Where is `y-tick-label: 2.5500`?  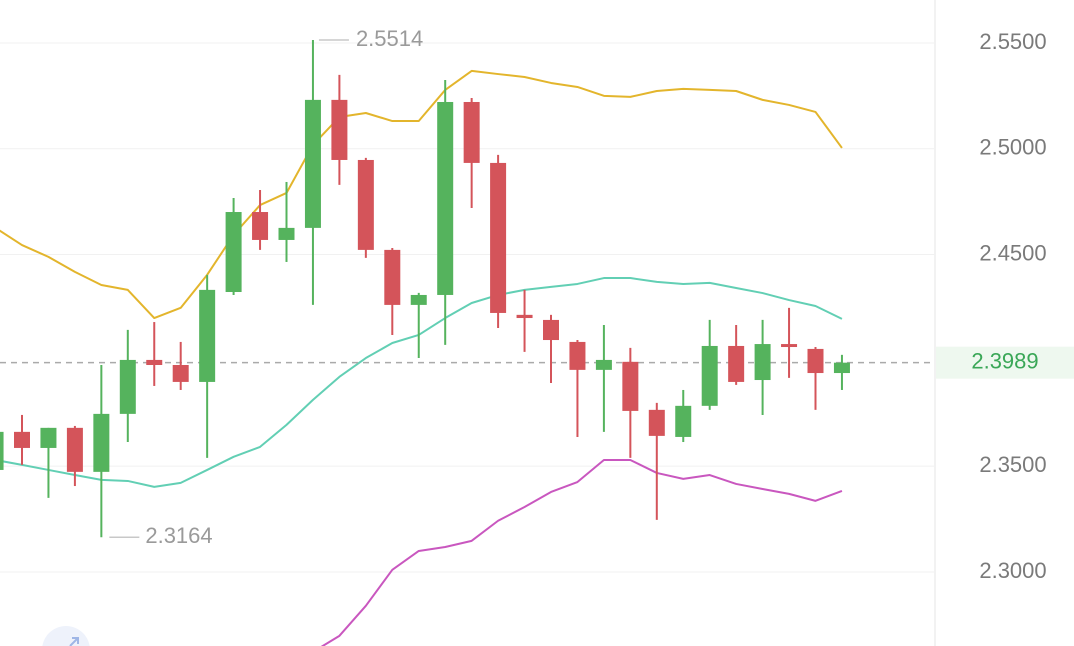
y-tick-label: 2.5500 is located at coordinates (1012, 41).